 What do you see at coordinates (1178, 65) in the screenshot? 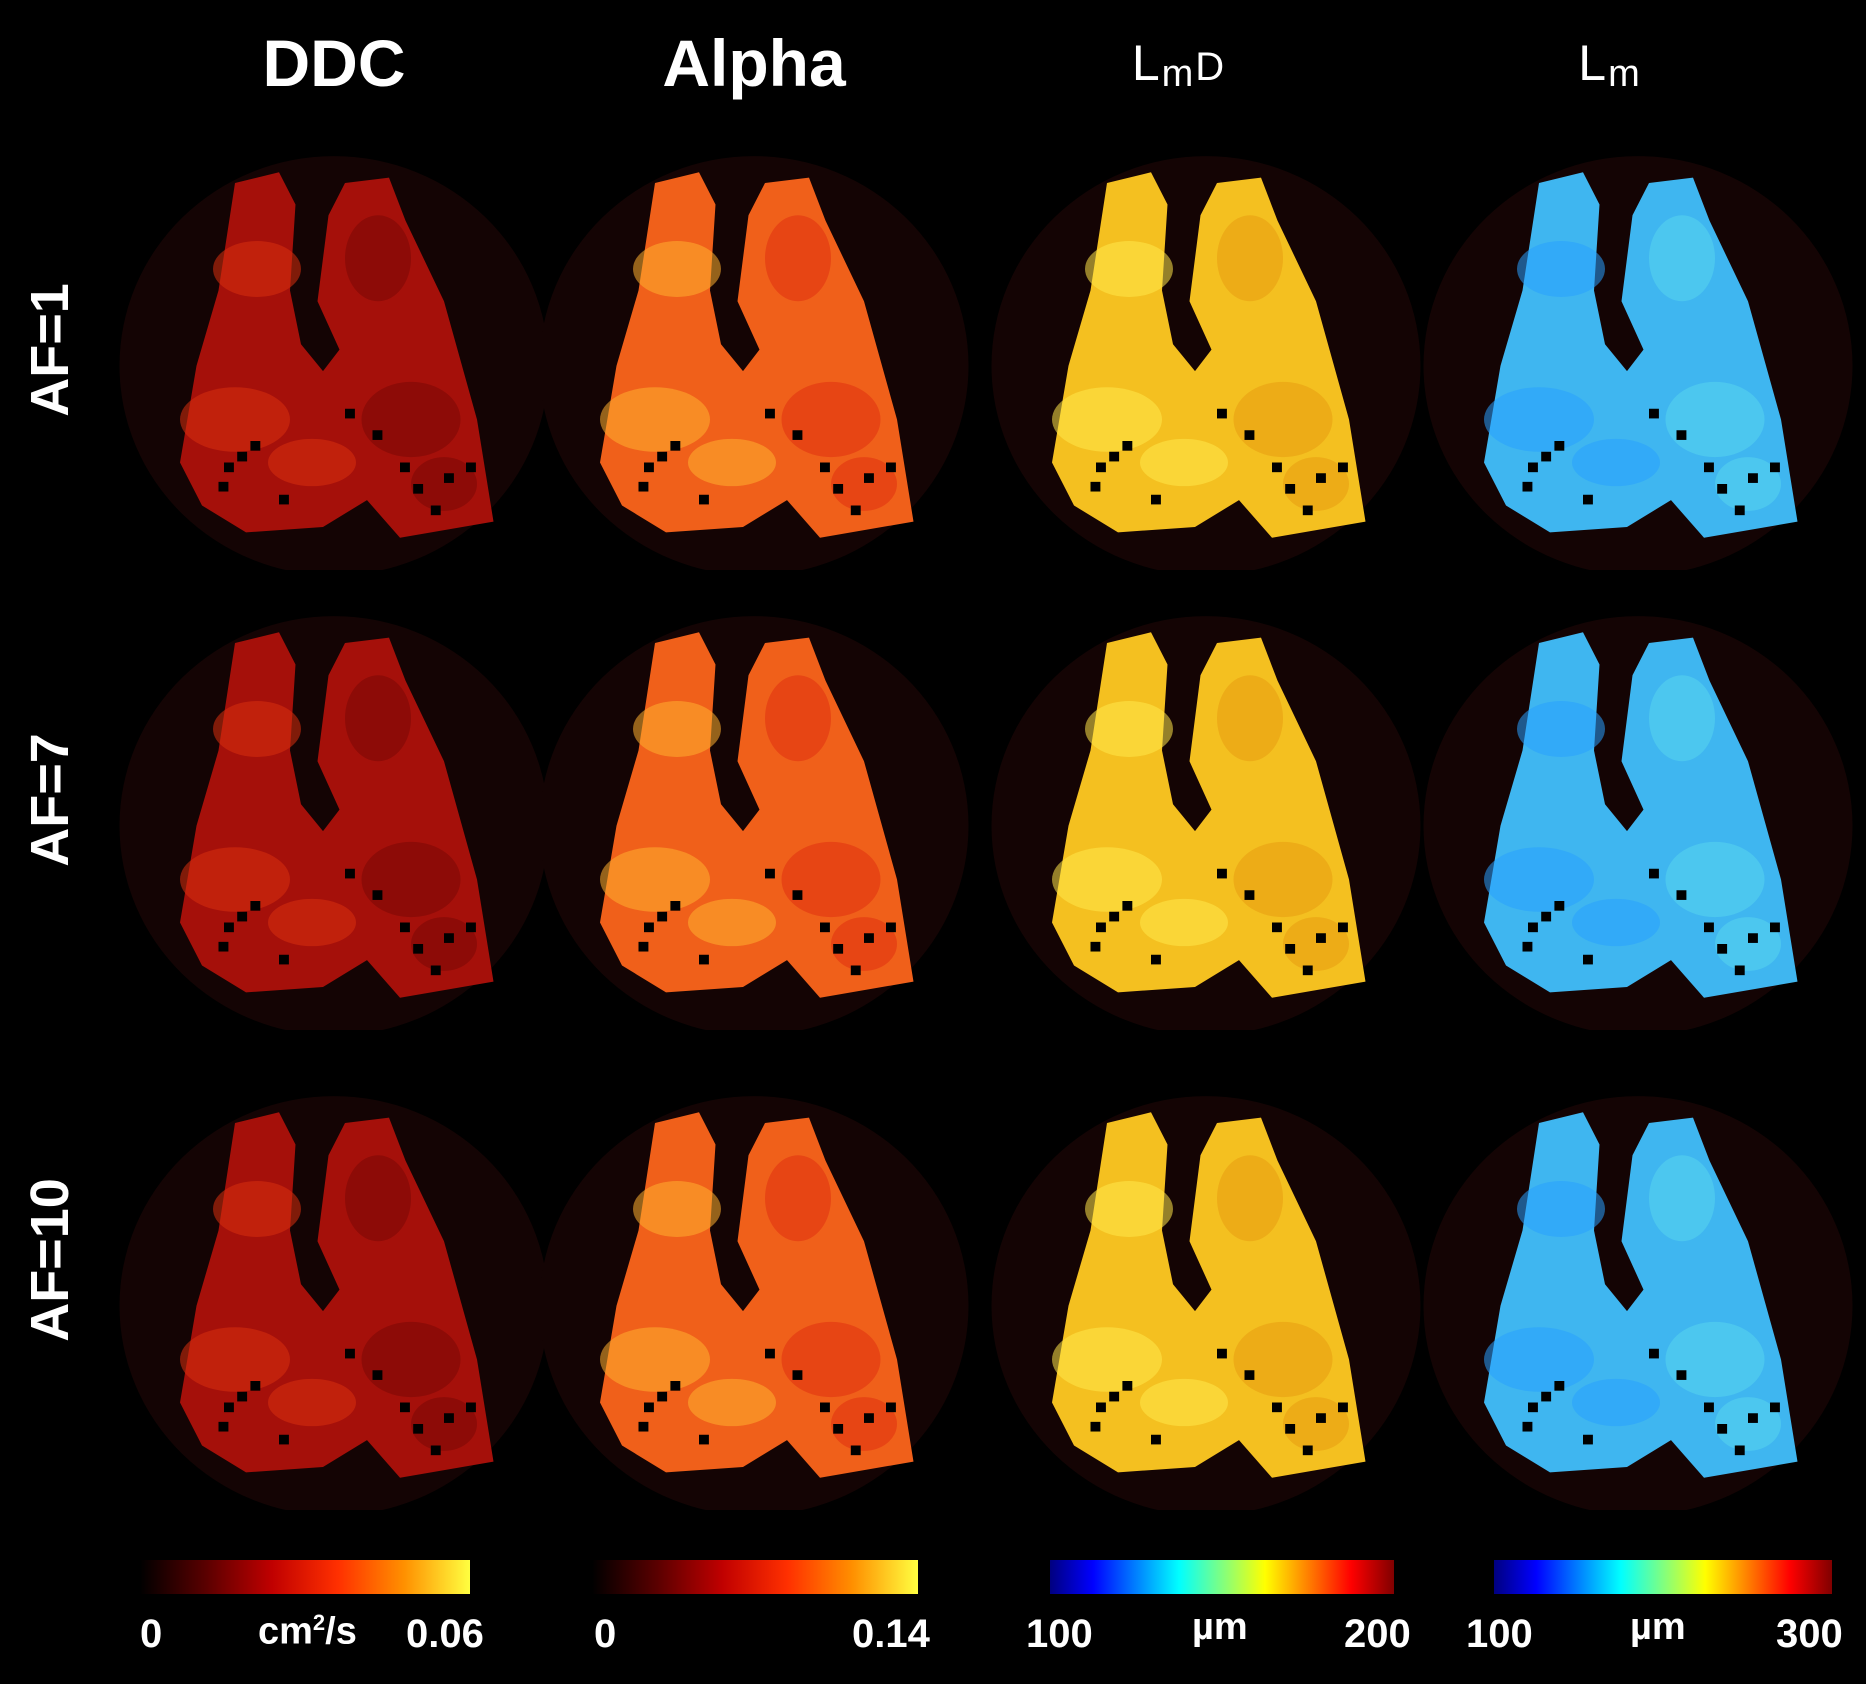
I see `column-title-lmd: LmD` at bounding box center [1178, 65].